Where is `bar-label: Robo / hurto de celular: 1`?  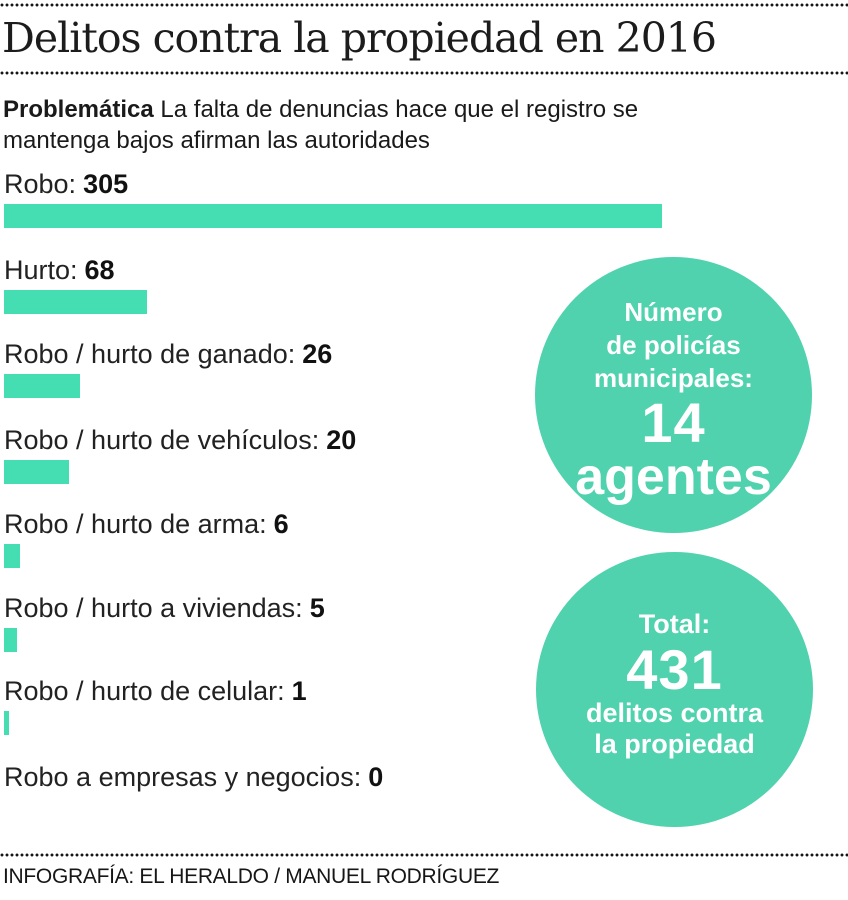 bar-label: Robo / hurto de celular: 1 is located at coordinates (155, 691).